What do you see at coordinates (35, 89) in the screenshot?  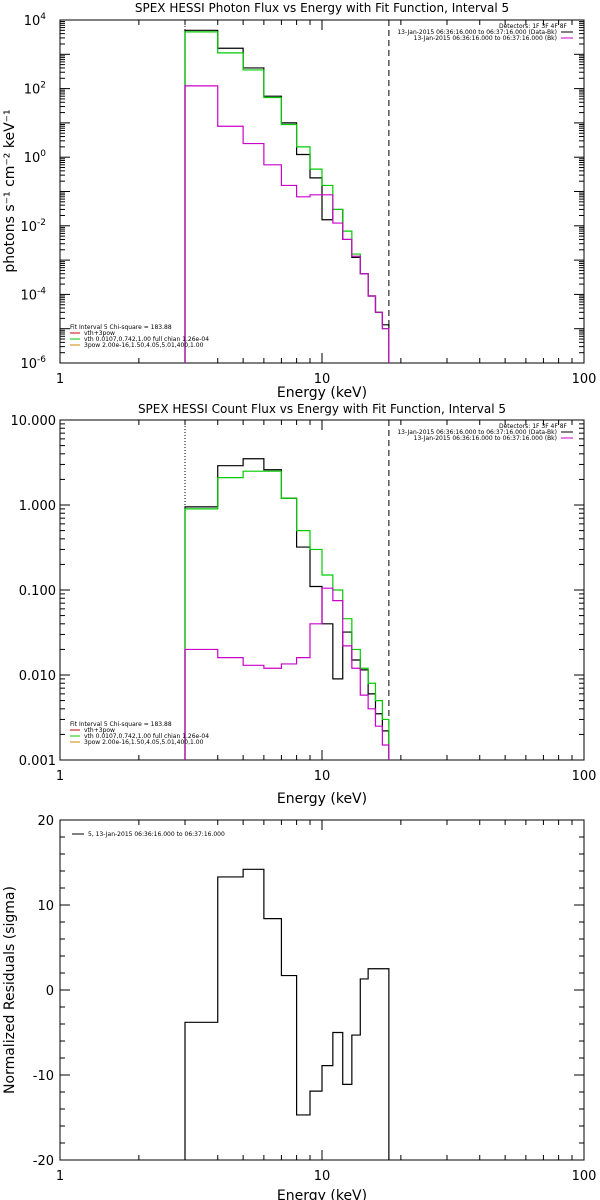 I see `y-tick-label: 10²` at bounding box center [35, 89].